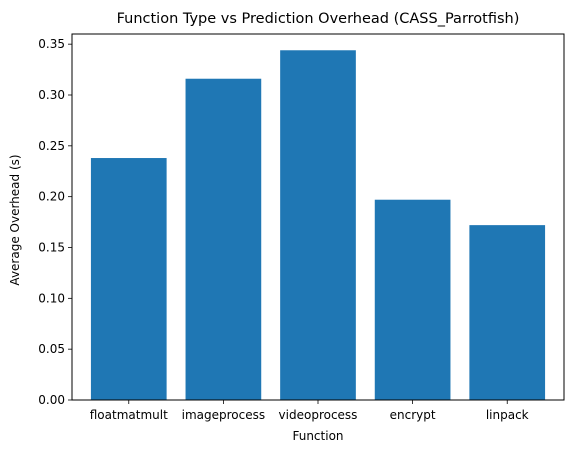 This screenshot has height=453, width=576. I want to click on y-tick-label: 0.00, so click(51, 400).